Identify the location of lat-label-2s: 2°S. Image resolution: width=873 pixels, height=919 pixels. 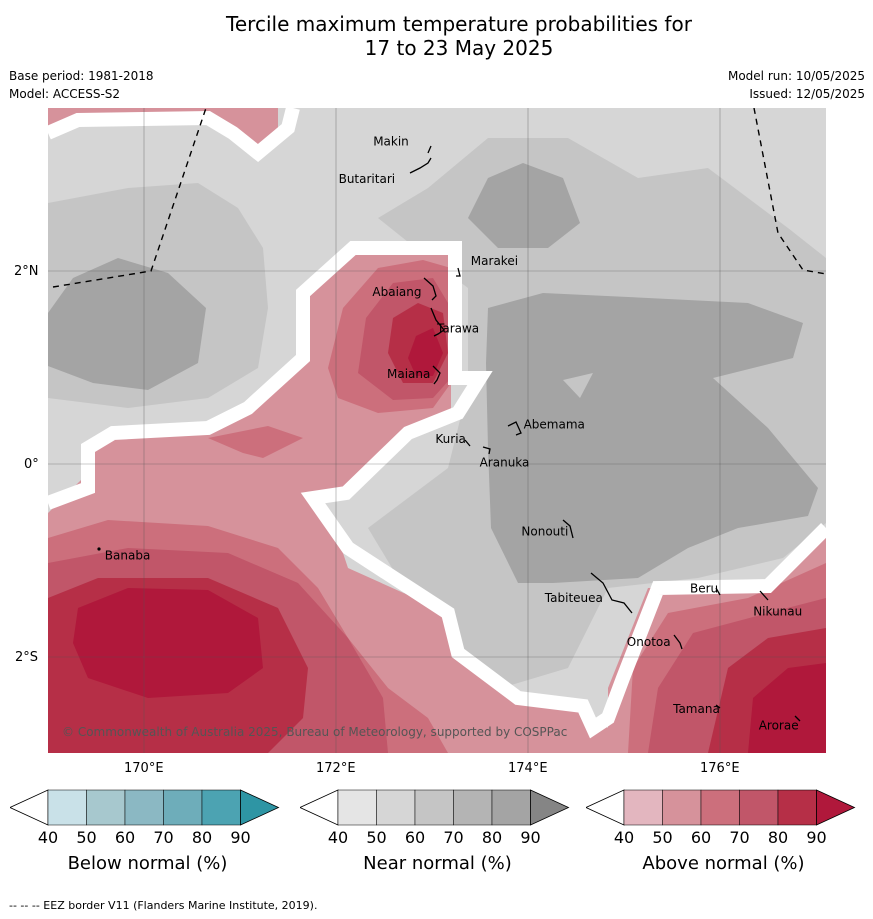
(27, 657).